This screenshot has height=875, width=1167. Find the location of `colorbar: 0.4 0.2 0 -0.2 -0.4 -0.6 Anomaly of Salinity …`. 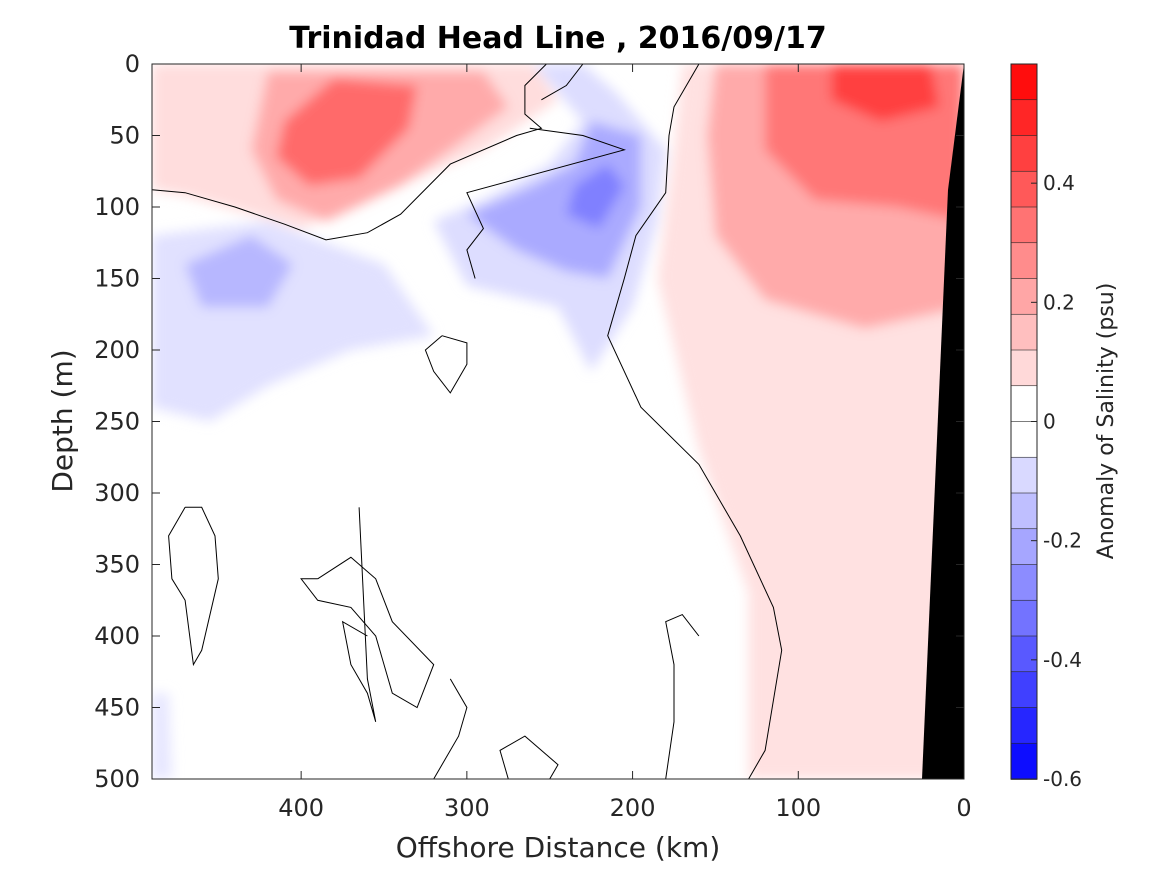

colorbar: 0.4 0.2 0 -0.2 -0.4 -0.6 Anomaly of Salinity … is located at coordinates (1064, 427).